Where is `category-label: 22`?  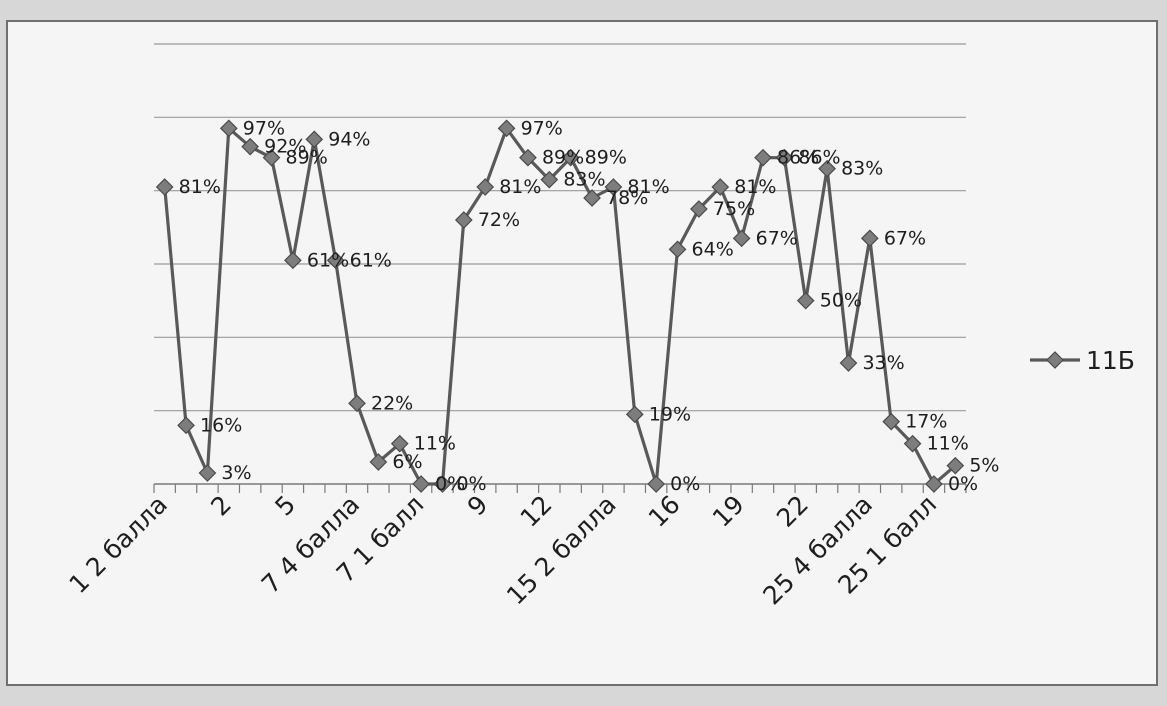
category-label: 22 is located at coordinates (792, 511).